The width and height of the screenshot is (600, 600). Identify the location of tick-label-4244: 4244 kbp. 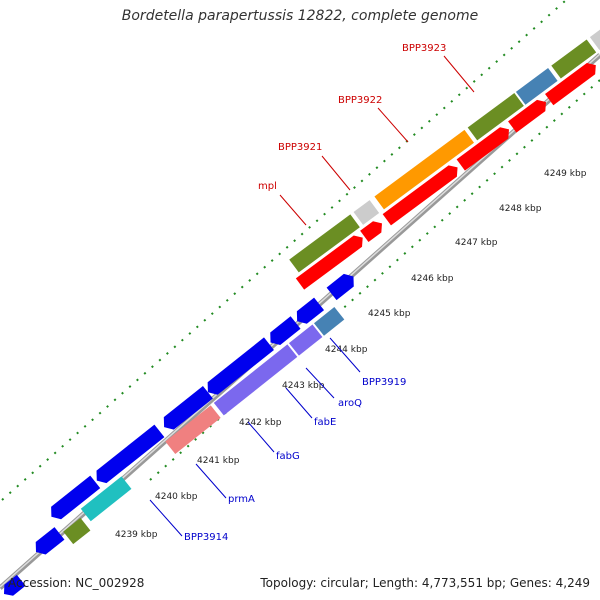
(346, 350).